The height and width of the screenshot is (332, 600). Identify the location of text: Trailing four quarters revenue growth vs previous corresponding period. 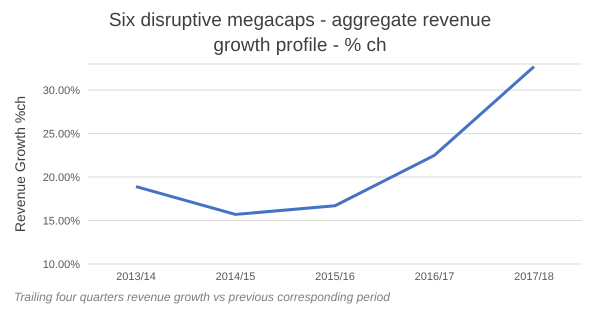
(202, 297).